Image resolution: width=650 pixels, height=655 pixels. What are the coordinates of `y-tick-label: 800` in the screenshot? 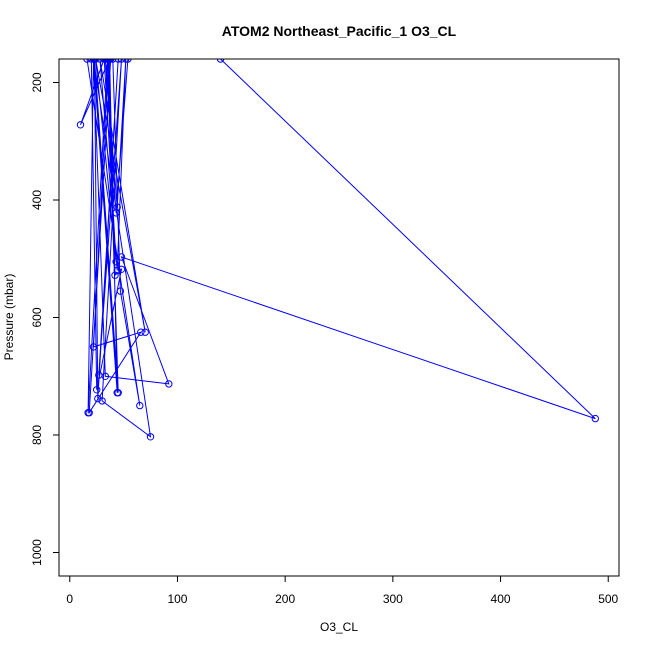 It's located at (37, 435).